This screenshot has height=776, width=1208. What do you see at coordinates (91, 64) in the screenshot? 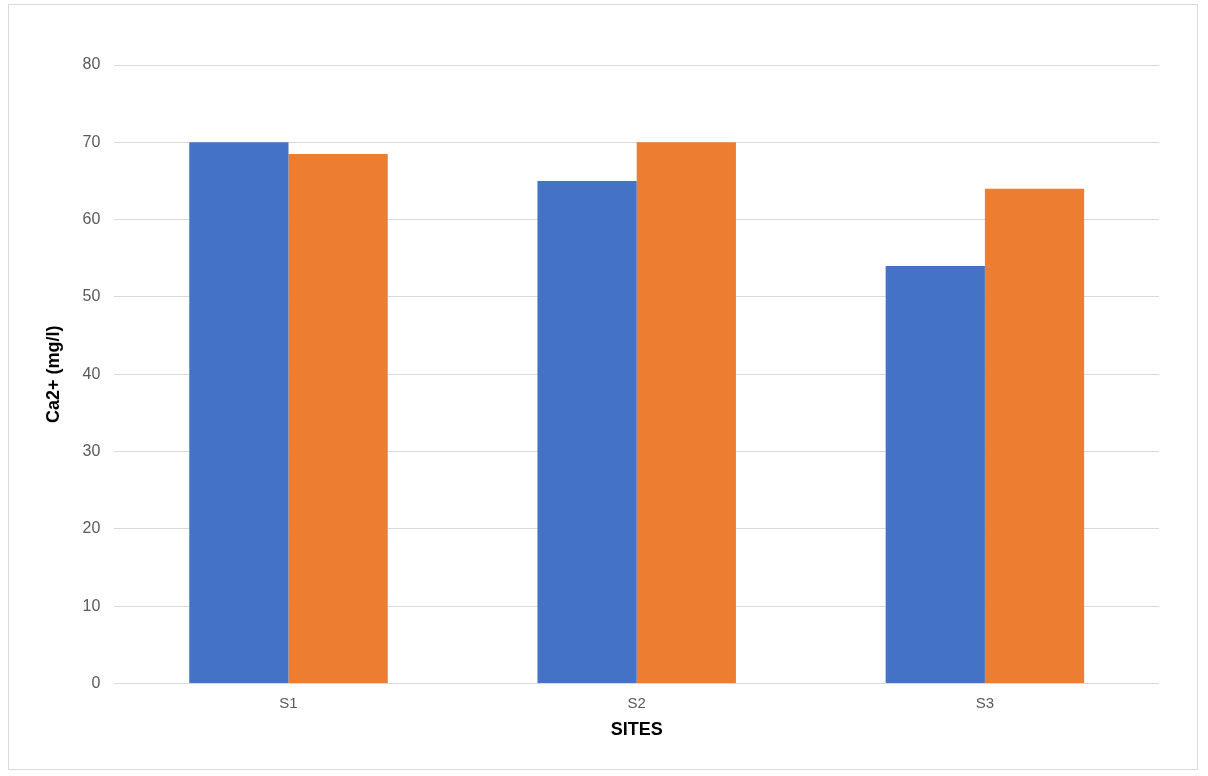
I see `y-tick-label: 80` at bounding box center [91, 64].